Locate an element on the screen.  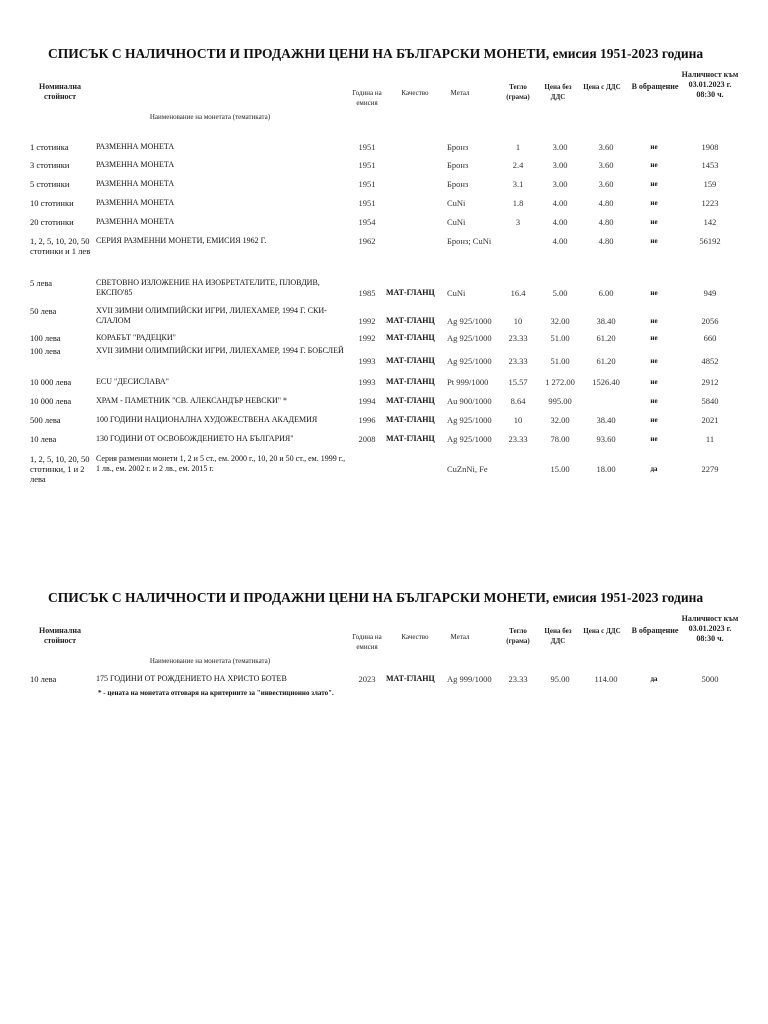
cell-price-vat: 18.00 is located at coordinates (606, 469).